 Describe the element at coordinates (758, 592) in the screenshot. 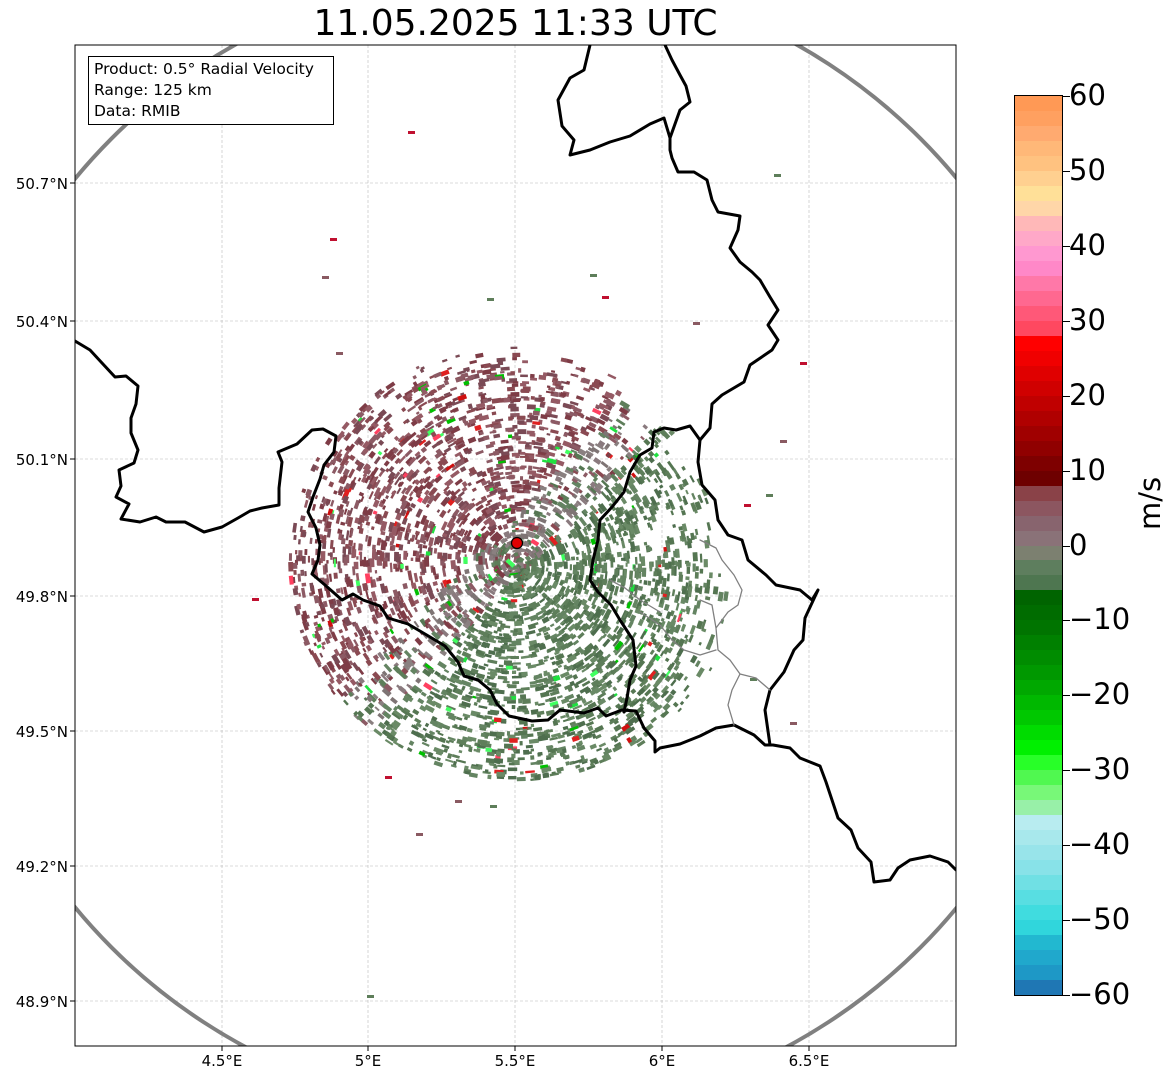

I see `border-germany-france` at that location.